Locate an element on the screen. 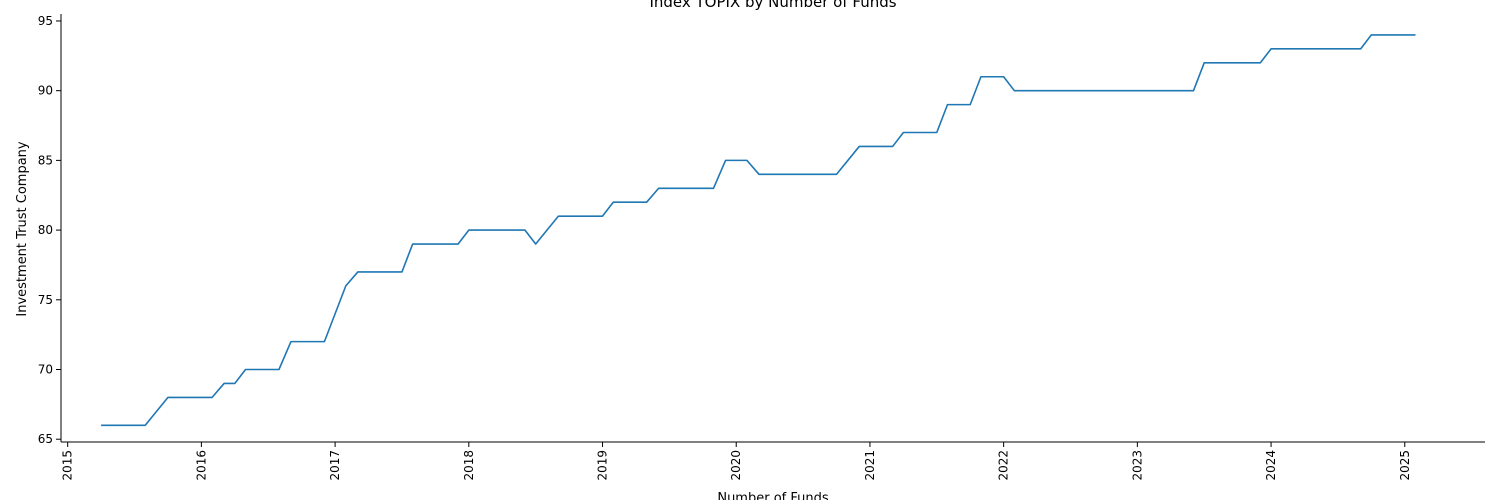 The height and width of the screenshot is (500, 1500). x-tick-label: 2024 is located at coordinates (1271, 465).